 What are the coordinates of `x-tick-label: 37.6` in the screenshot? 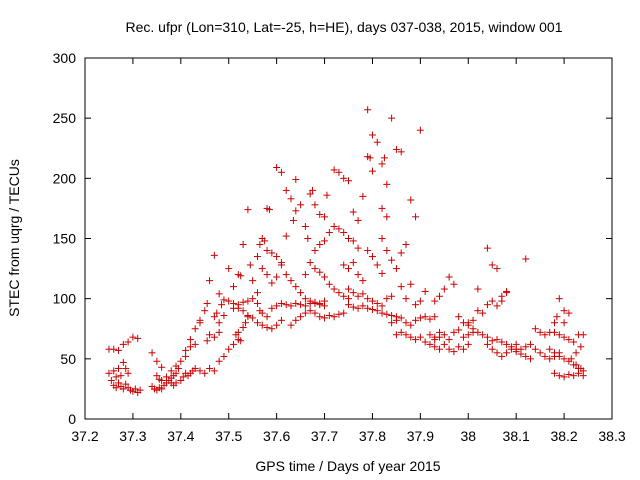 It's located at (276, 436).